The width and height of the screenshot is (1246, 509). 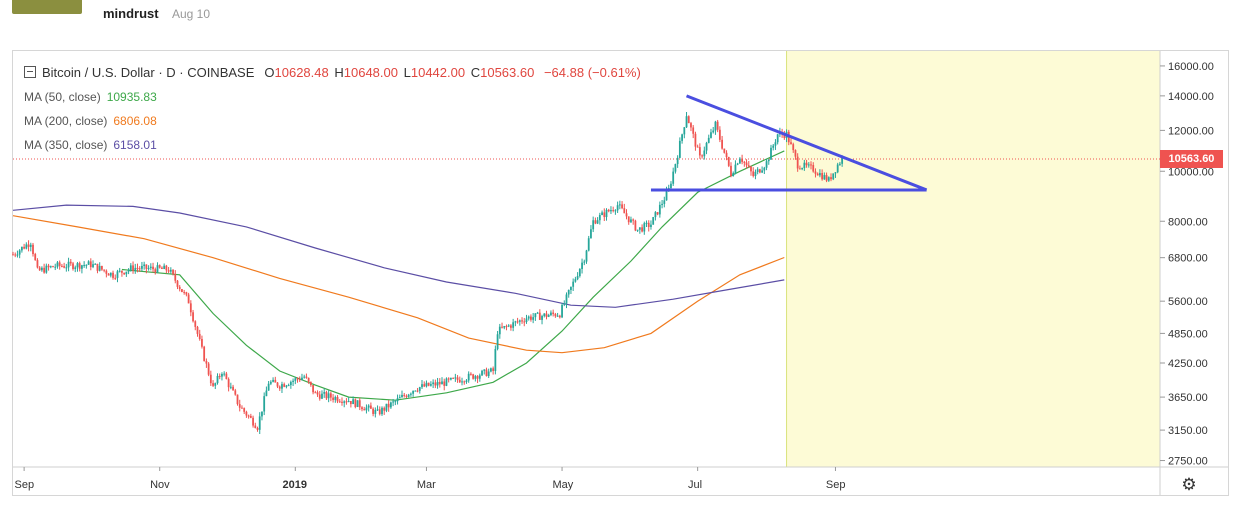 What do you see at coordinates (475, 72) in the screenshot?
I see `close-label: C` at bounding box center [475, 72].